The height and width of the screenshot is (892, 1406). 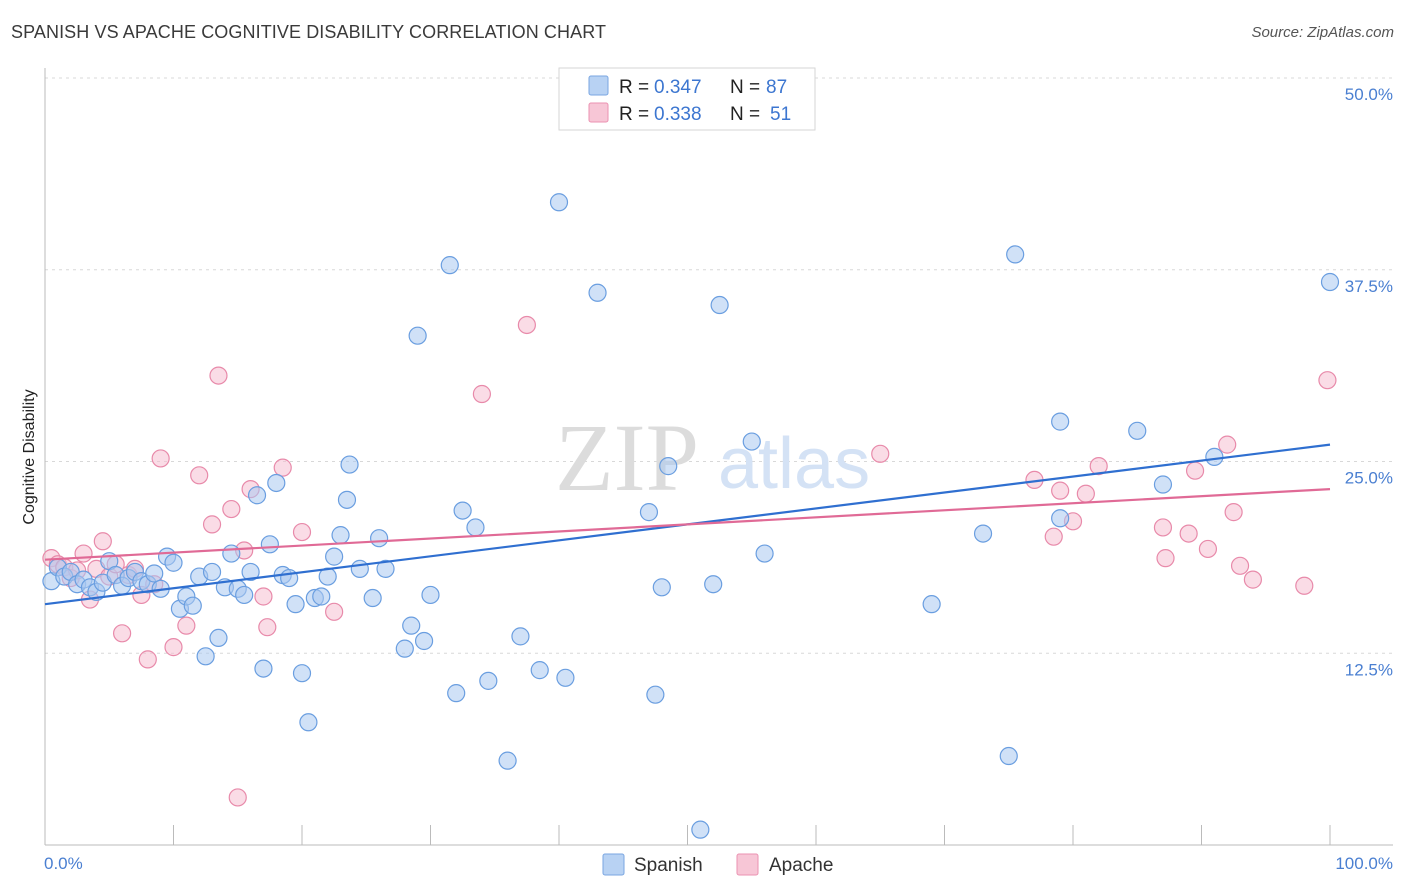 I want to click on legend-r-label-apache: R =, so click(x=634, y=114).